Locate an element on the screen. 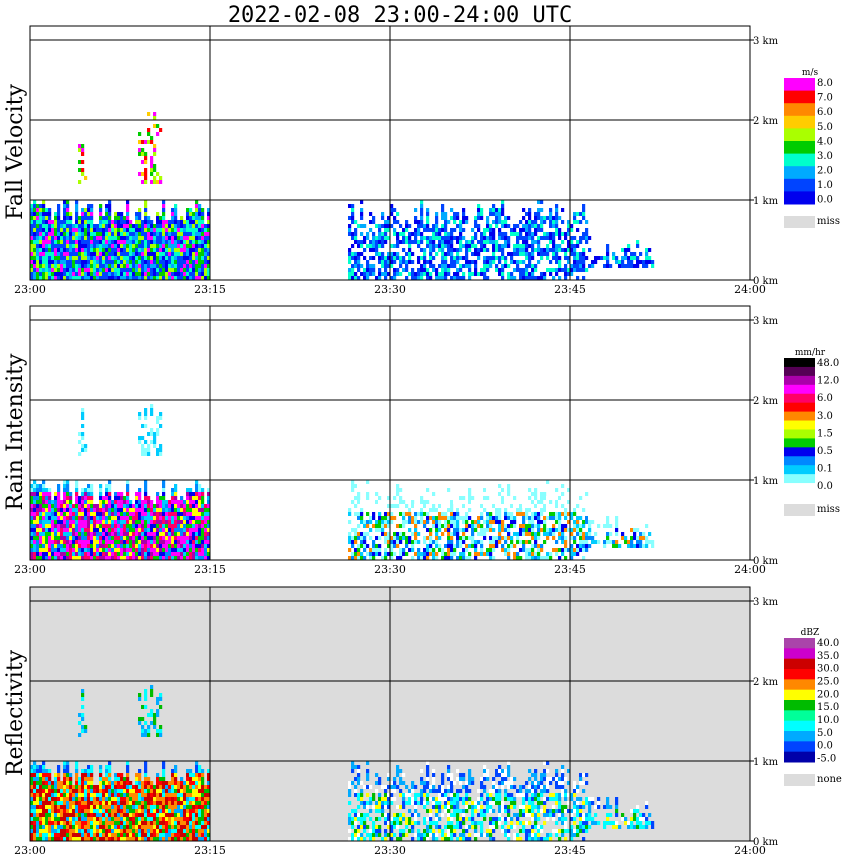 This screenshot has width=850, height=868. y-tick-label: 2 km is located at coordinates (766, 401).